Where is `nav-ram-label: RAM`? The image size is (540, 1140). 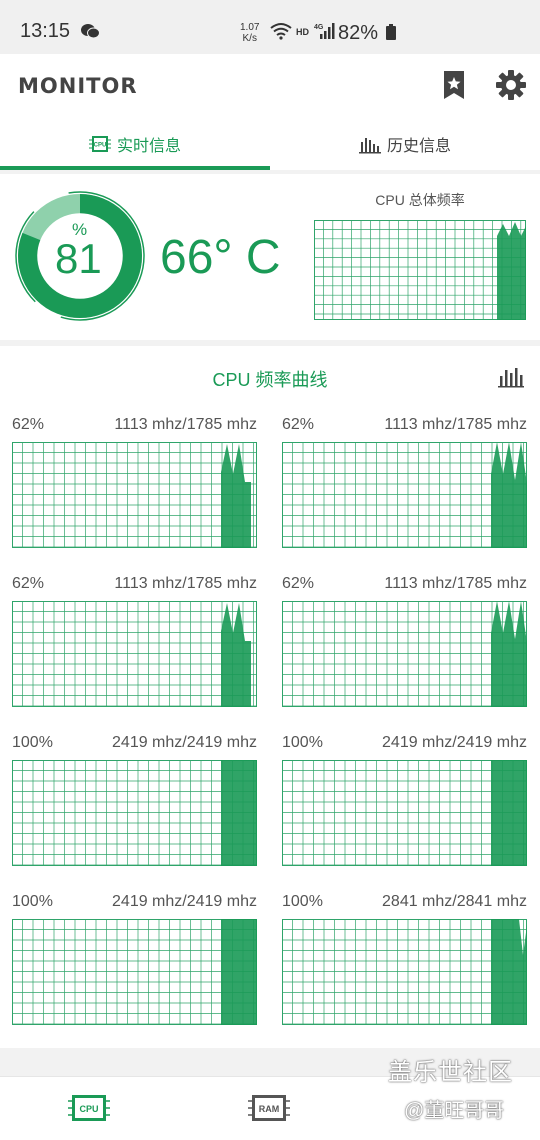
nav-ram-label: RAM is located at coordinates (269, 1109).